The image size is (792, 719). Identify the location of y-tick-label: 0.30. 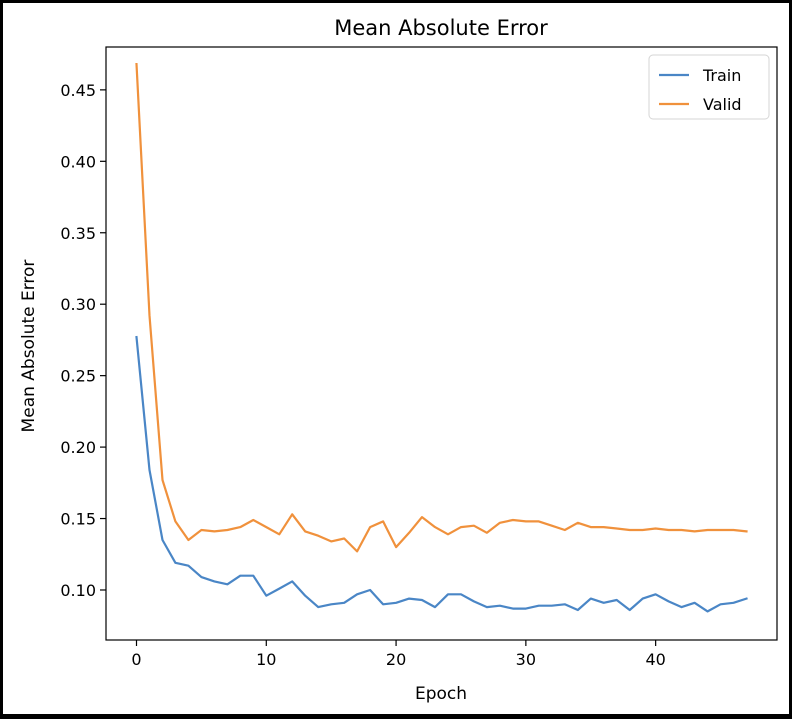
(78, 304).